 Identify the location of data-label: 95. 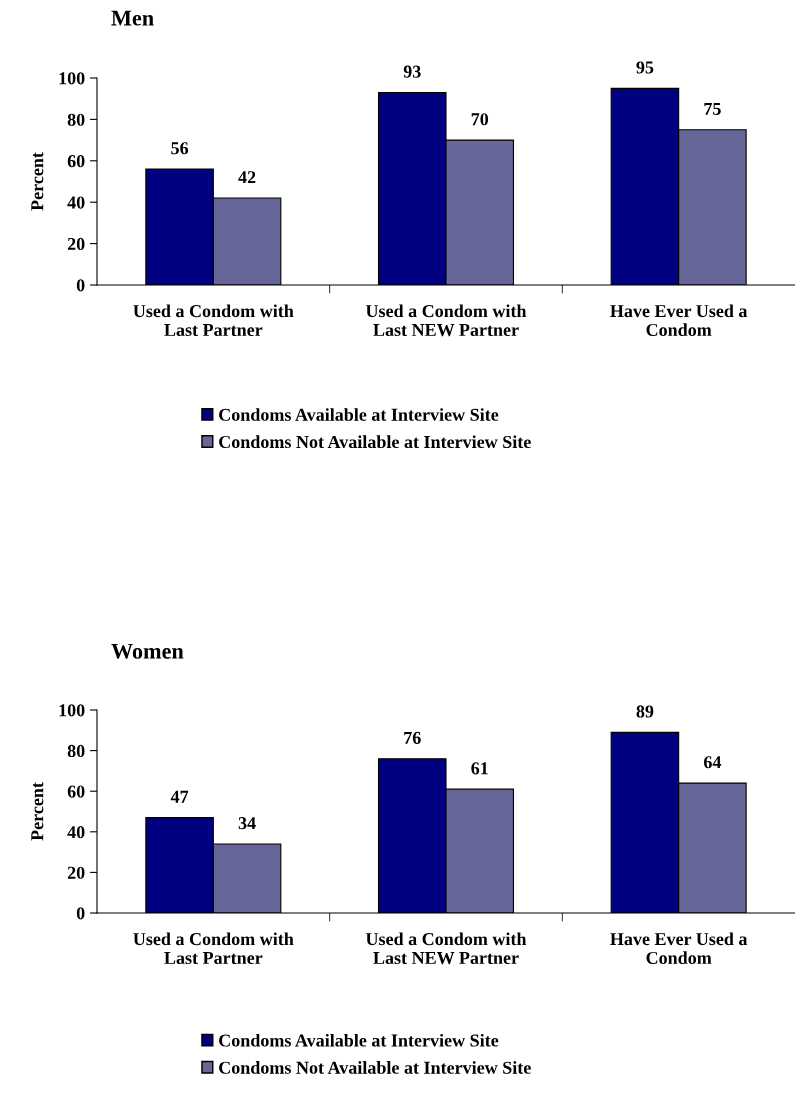
(645, 67).